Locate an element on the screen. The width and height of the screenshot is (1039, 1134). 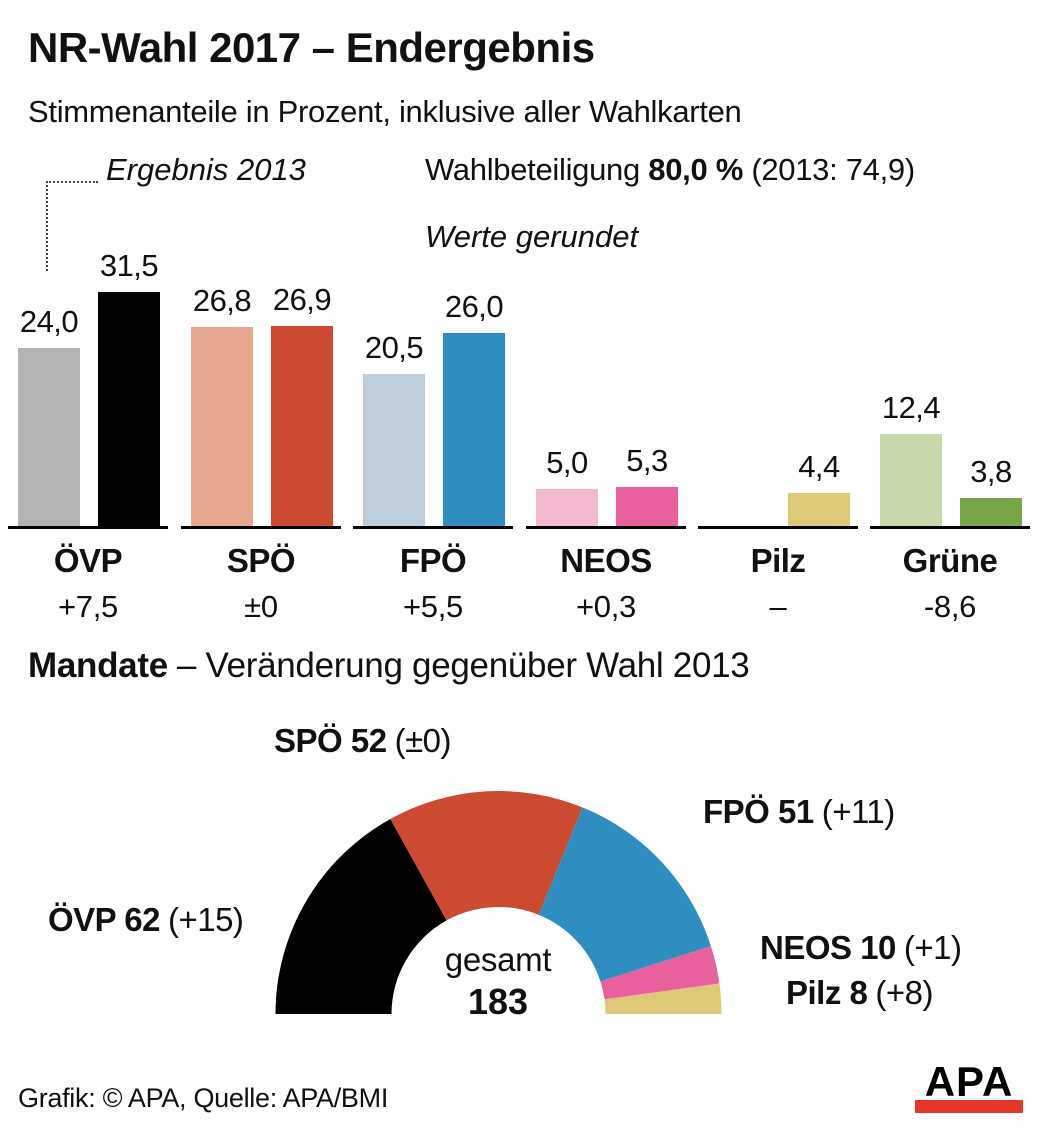
mandate-label-spoe-seats: SPÖ 52 is located at coordinates (330, 740).